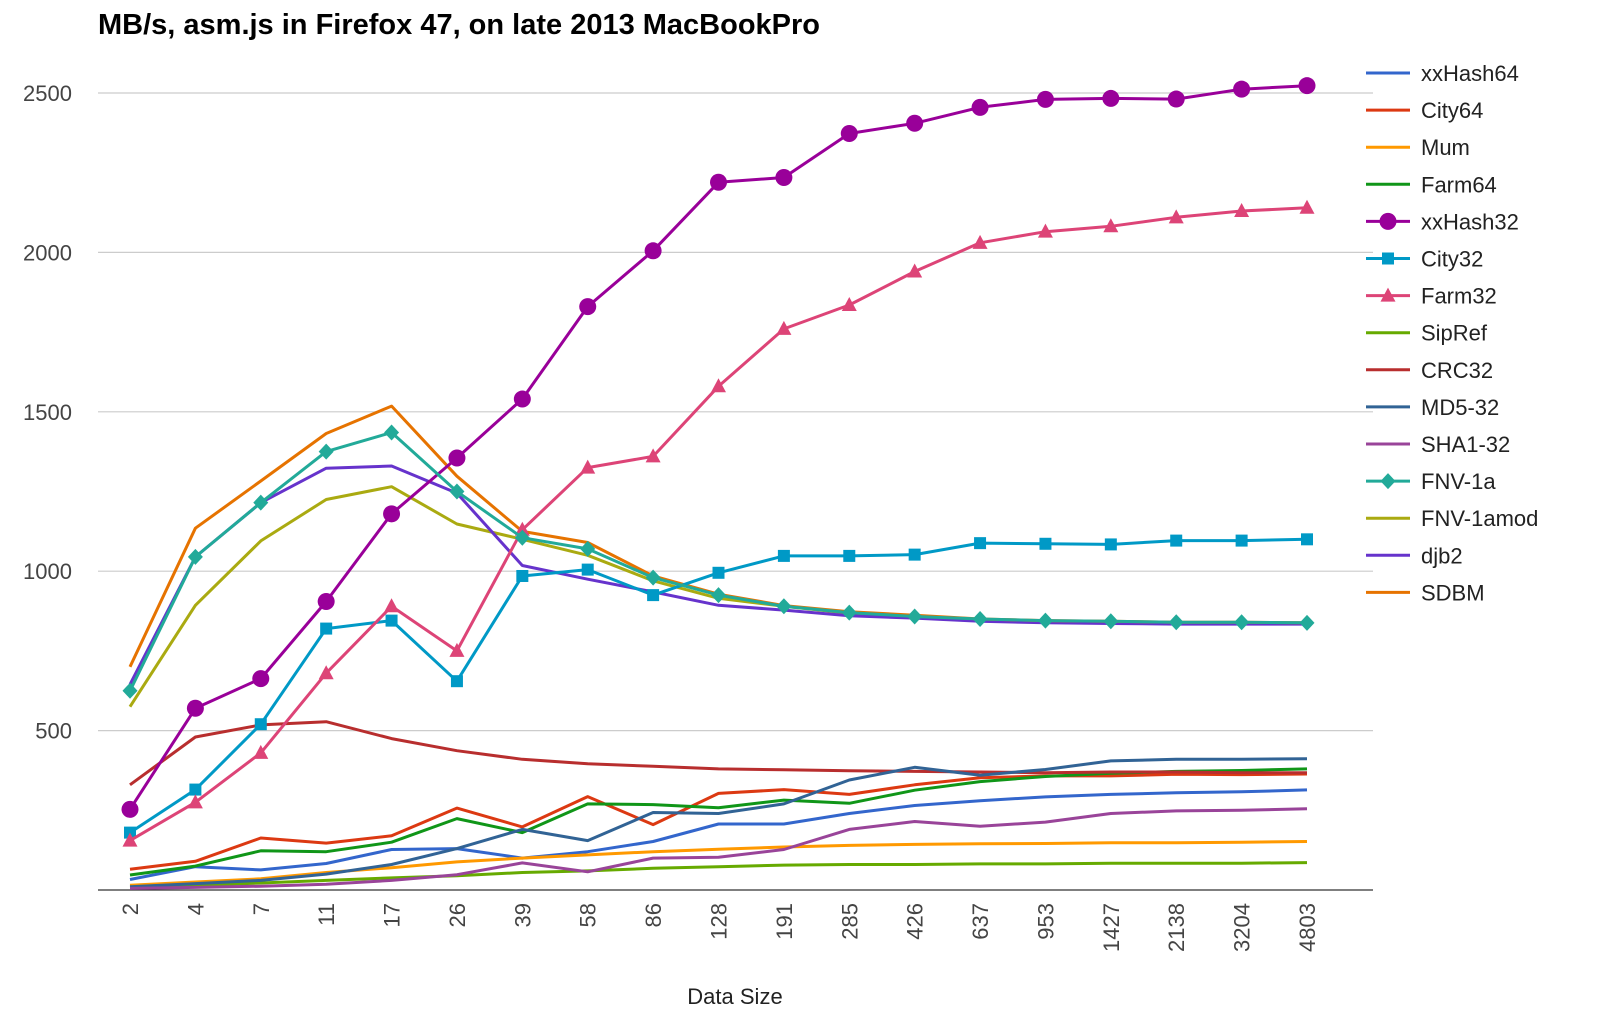 This screenshot has width=1604, height=1014. I want to click on legend-item-farm32: Farm32, so click(1431, 296).